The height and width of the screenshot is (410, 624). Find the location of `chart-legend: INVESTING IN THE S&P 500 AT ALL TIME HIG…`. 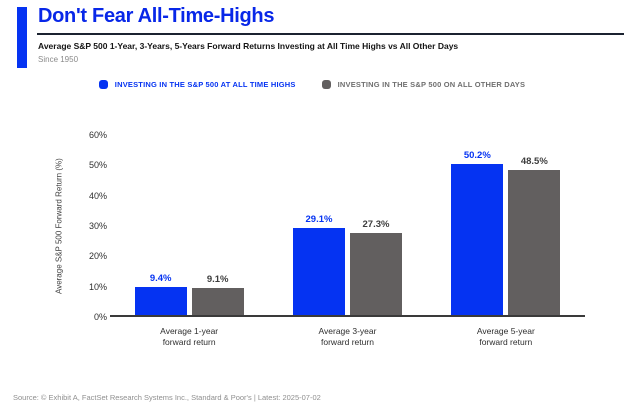

chart-legend: INVESTING IN THE S&P 500 AT ALL TIME HIG… is located at coordinates (312, 84).